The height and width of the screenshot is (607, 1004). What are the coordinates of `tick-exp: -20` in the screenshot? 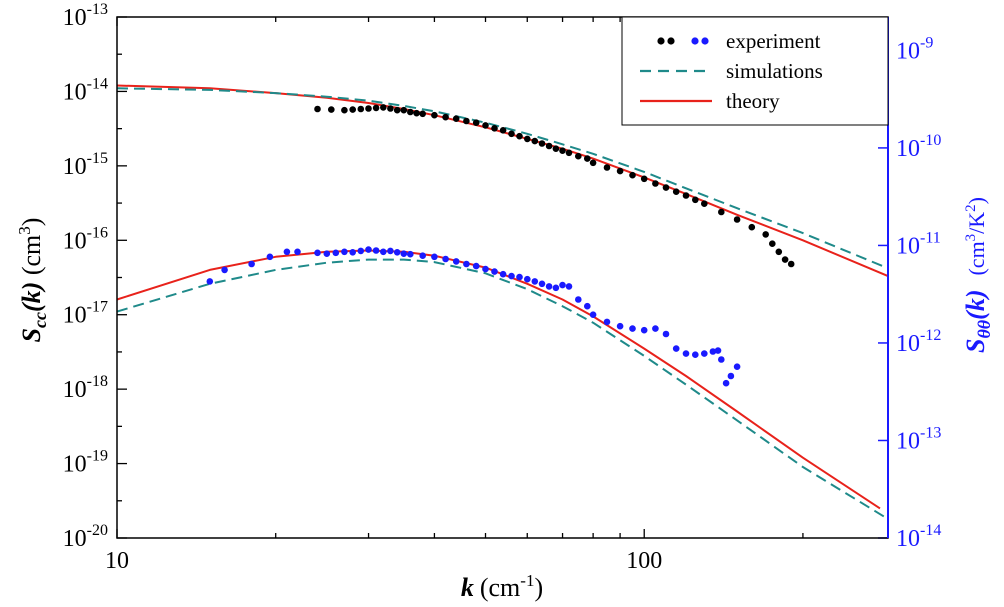 It's located at (97, 530).